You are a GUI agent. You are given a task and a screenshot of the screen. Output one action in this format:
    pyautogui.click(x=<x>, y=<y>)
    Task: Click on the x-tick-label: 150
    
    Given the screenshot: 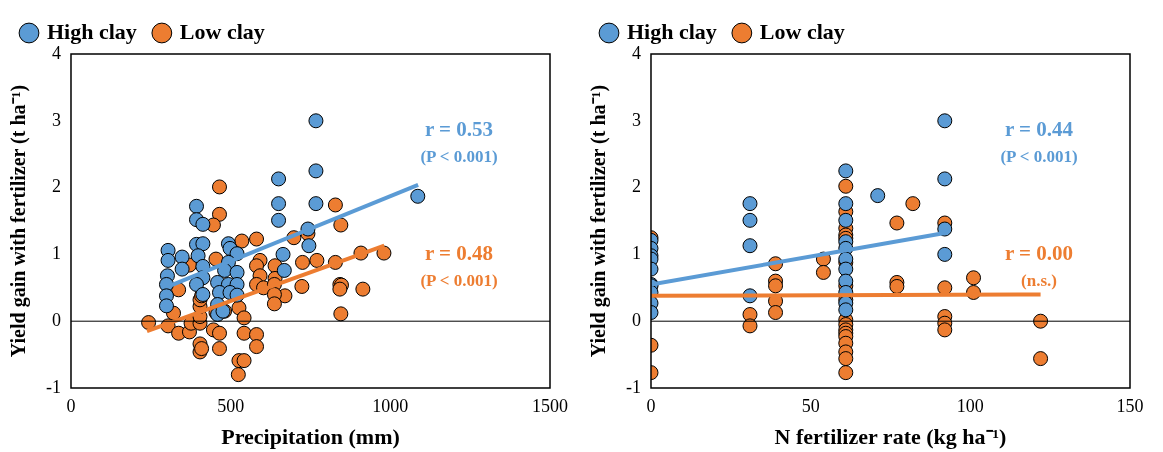 What is the action you would take?
    pyautogui.click(x=1130, y=405)
    